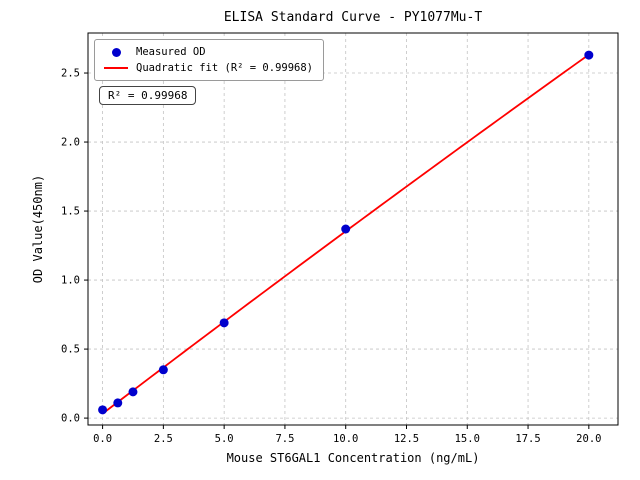 The height and width of the screenshot is (480, 640). What do you see at coordinates (70, 212) in the screenshot?
I see `svg-text: 1.5` at bounding box center [70, 212].